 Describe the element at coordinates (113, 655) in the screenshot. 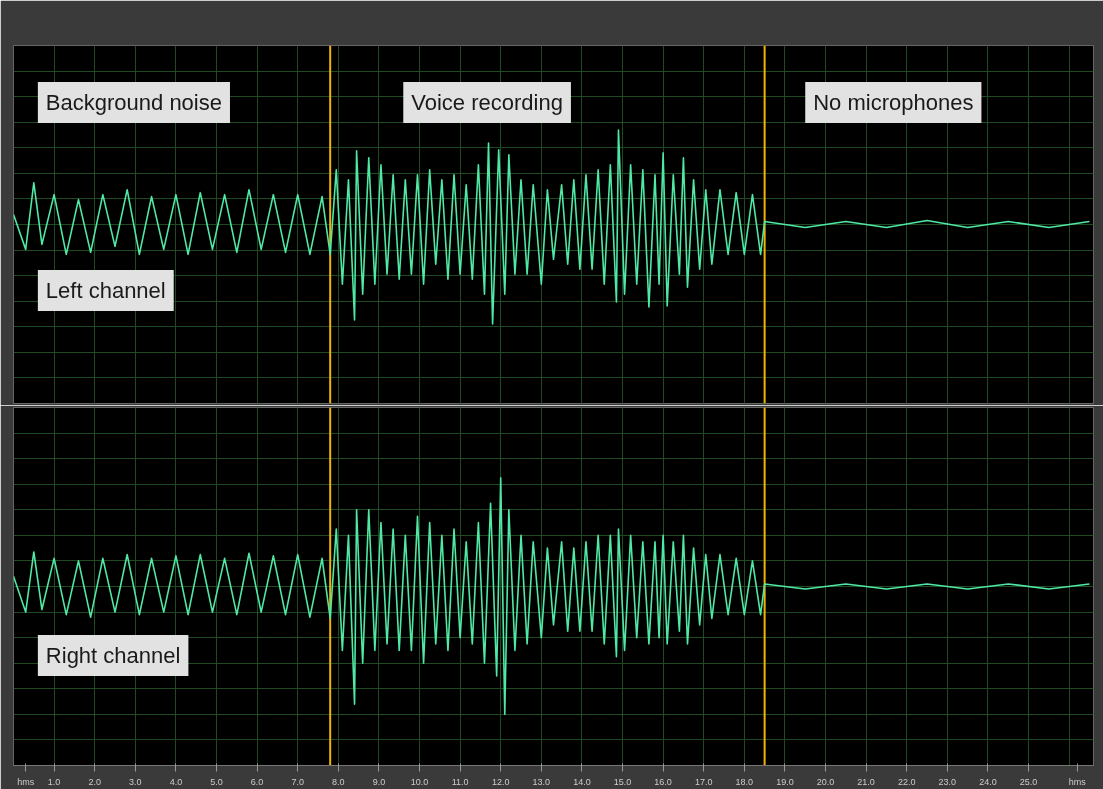

I see `annotation: Right channel` at that location.